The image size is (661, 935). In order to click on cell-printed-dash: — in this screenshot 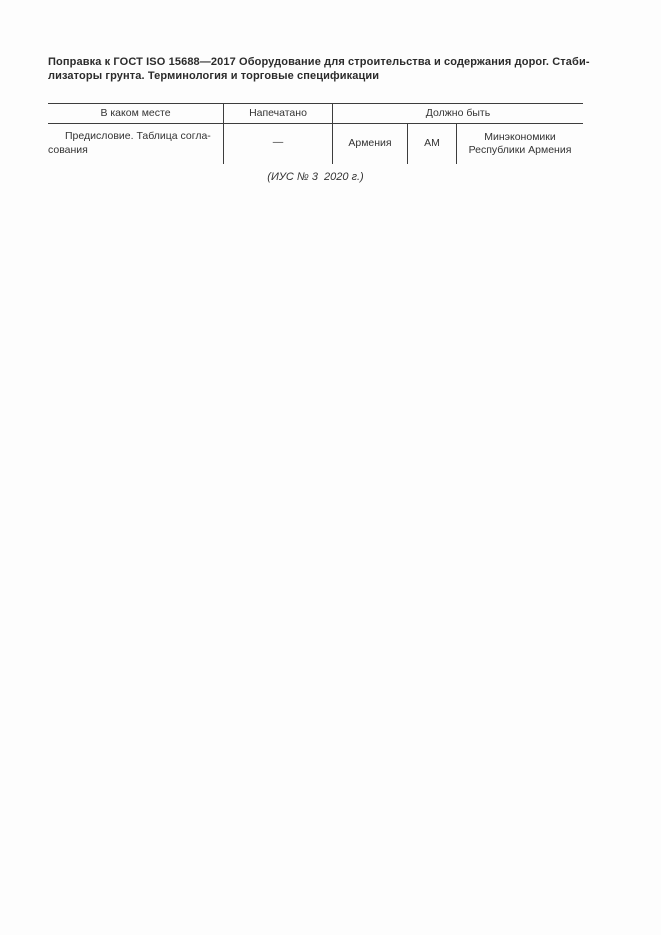, I will do `click(278, 144)`.